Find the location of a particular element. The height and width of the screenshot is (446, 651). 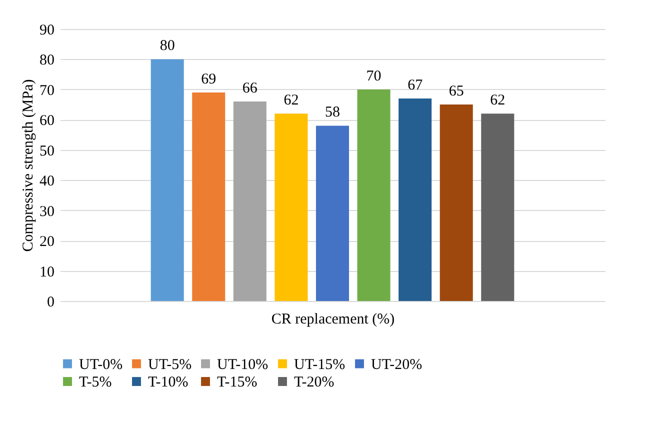

y-tick-label: 80 is located at coordinates (47, 60).